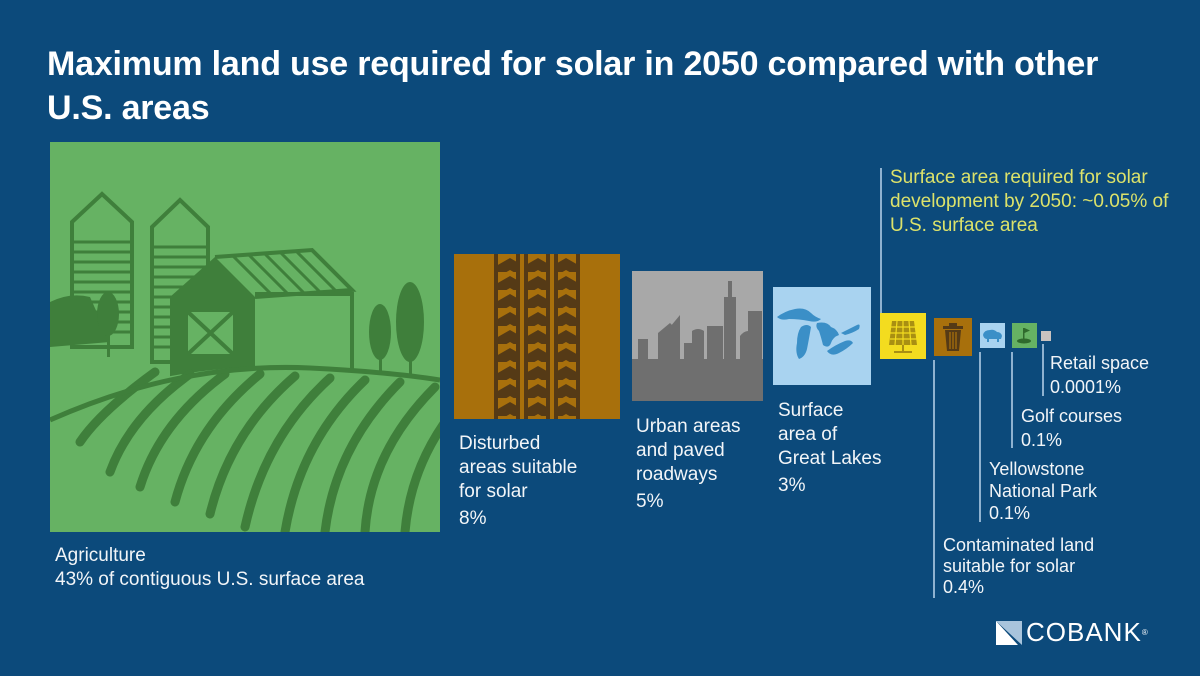 This screenshot has height=676, width=1200. Describe the element at coordinates (818, 333) in the screenshot. I see `great-lakes-icon` at that location.